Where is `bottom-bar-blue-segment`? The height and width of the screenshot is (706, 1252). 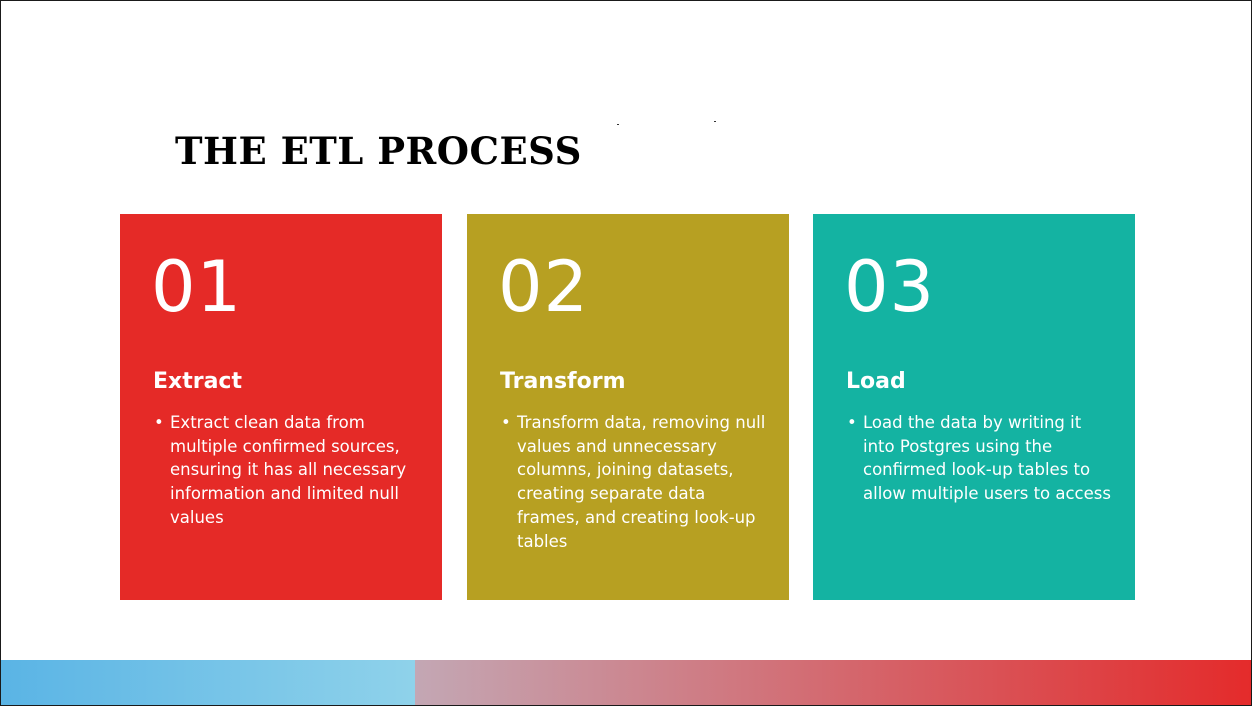
bottom-bar-blue-segment is located at coordinates (208, 682).